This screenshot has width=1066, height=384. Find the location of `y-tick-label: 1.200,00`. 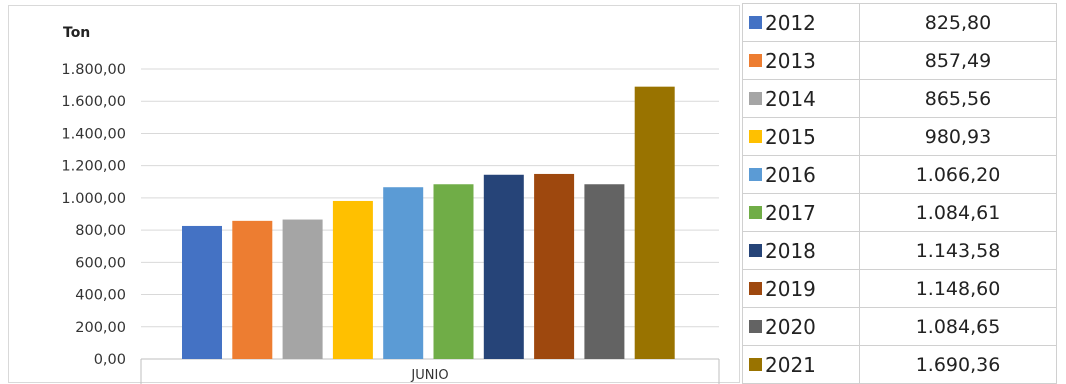

y-tick-label: 1.200,00 is located at coordinates (93, 167).